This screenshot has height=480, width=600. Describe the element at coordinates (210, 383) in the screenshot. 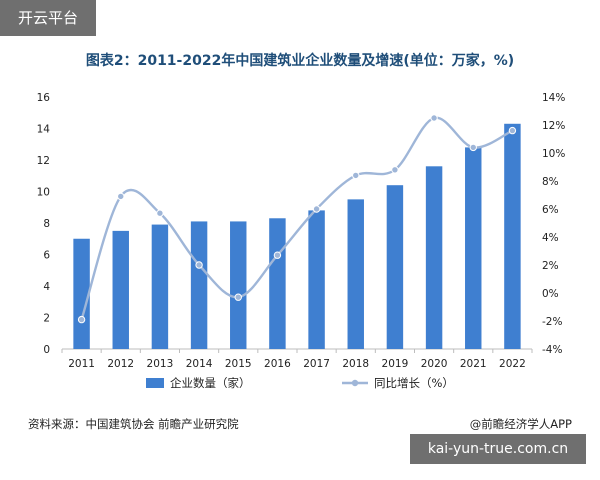

I see `legend-bar-label: 企业数量（家）` at that location.